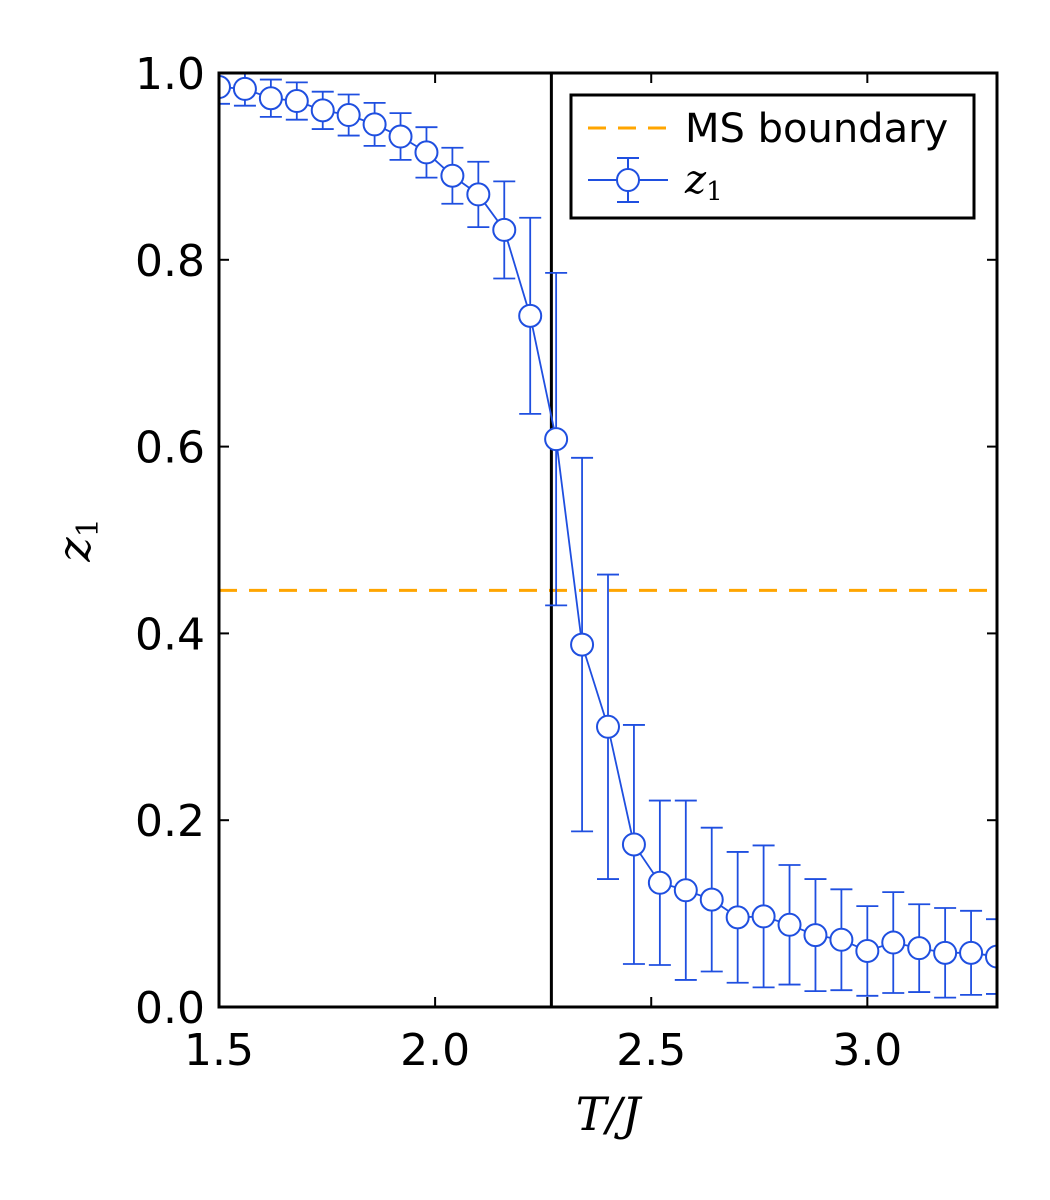 The image size is (1050, 1200). Describe the element at coordinates (651, 1050) in the screenshot. I see `x-tick-label: 2.5` at that location.